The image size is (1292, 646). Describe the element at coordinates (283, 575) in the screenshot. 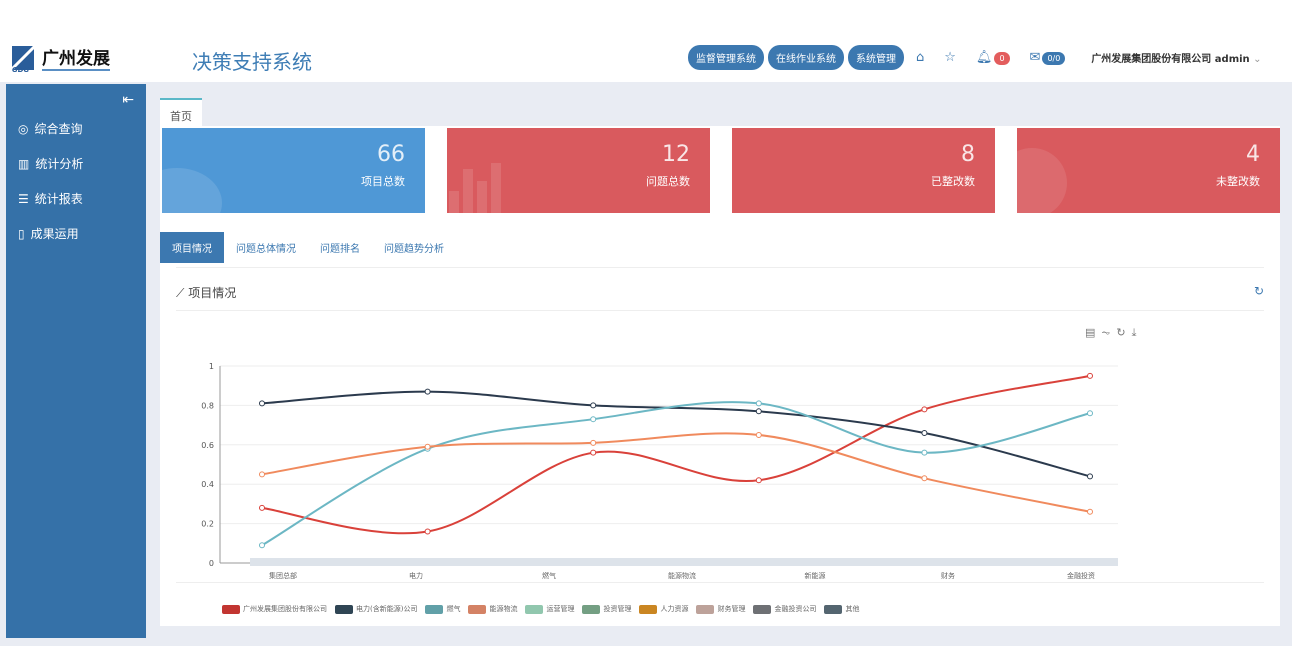

I see `x-tick-label: 集团总部` at that location.